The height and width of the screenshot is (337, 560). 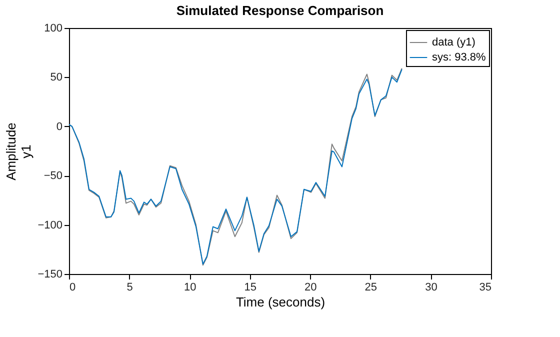 I want to click on y-tick-label: −50, so click(x=53, y=176).